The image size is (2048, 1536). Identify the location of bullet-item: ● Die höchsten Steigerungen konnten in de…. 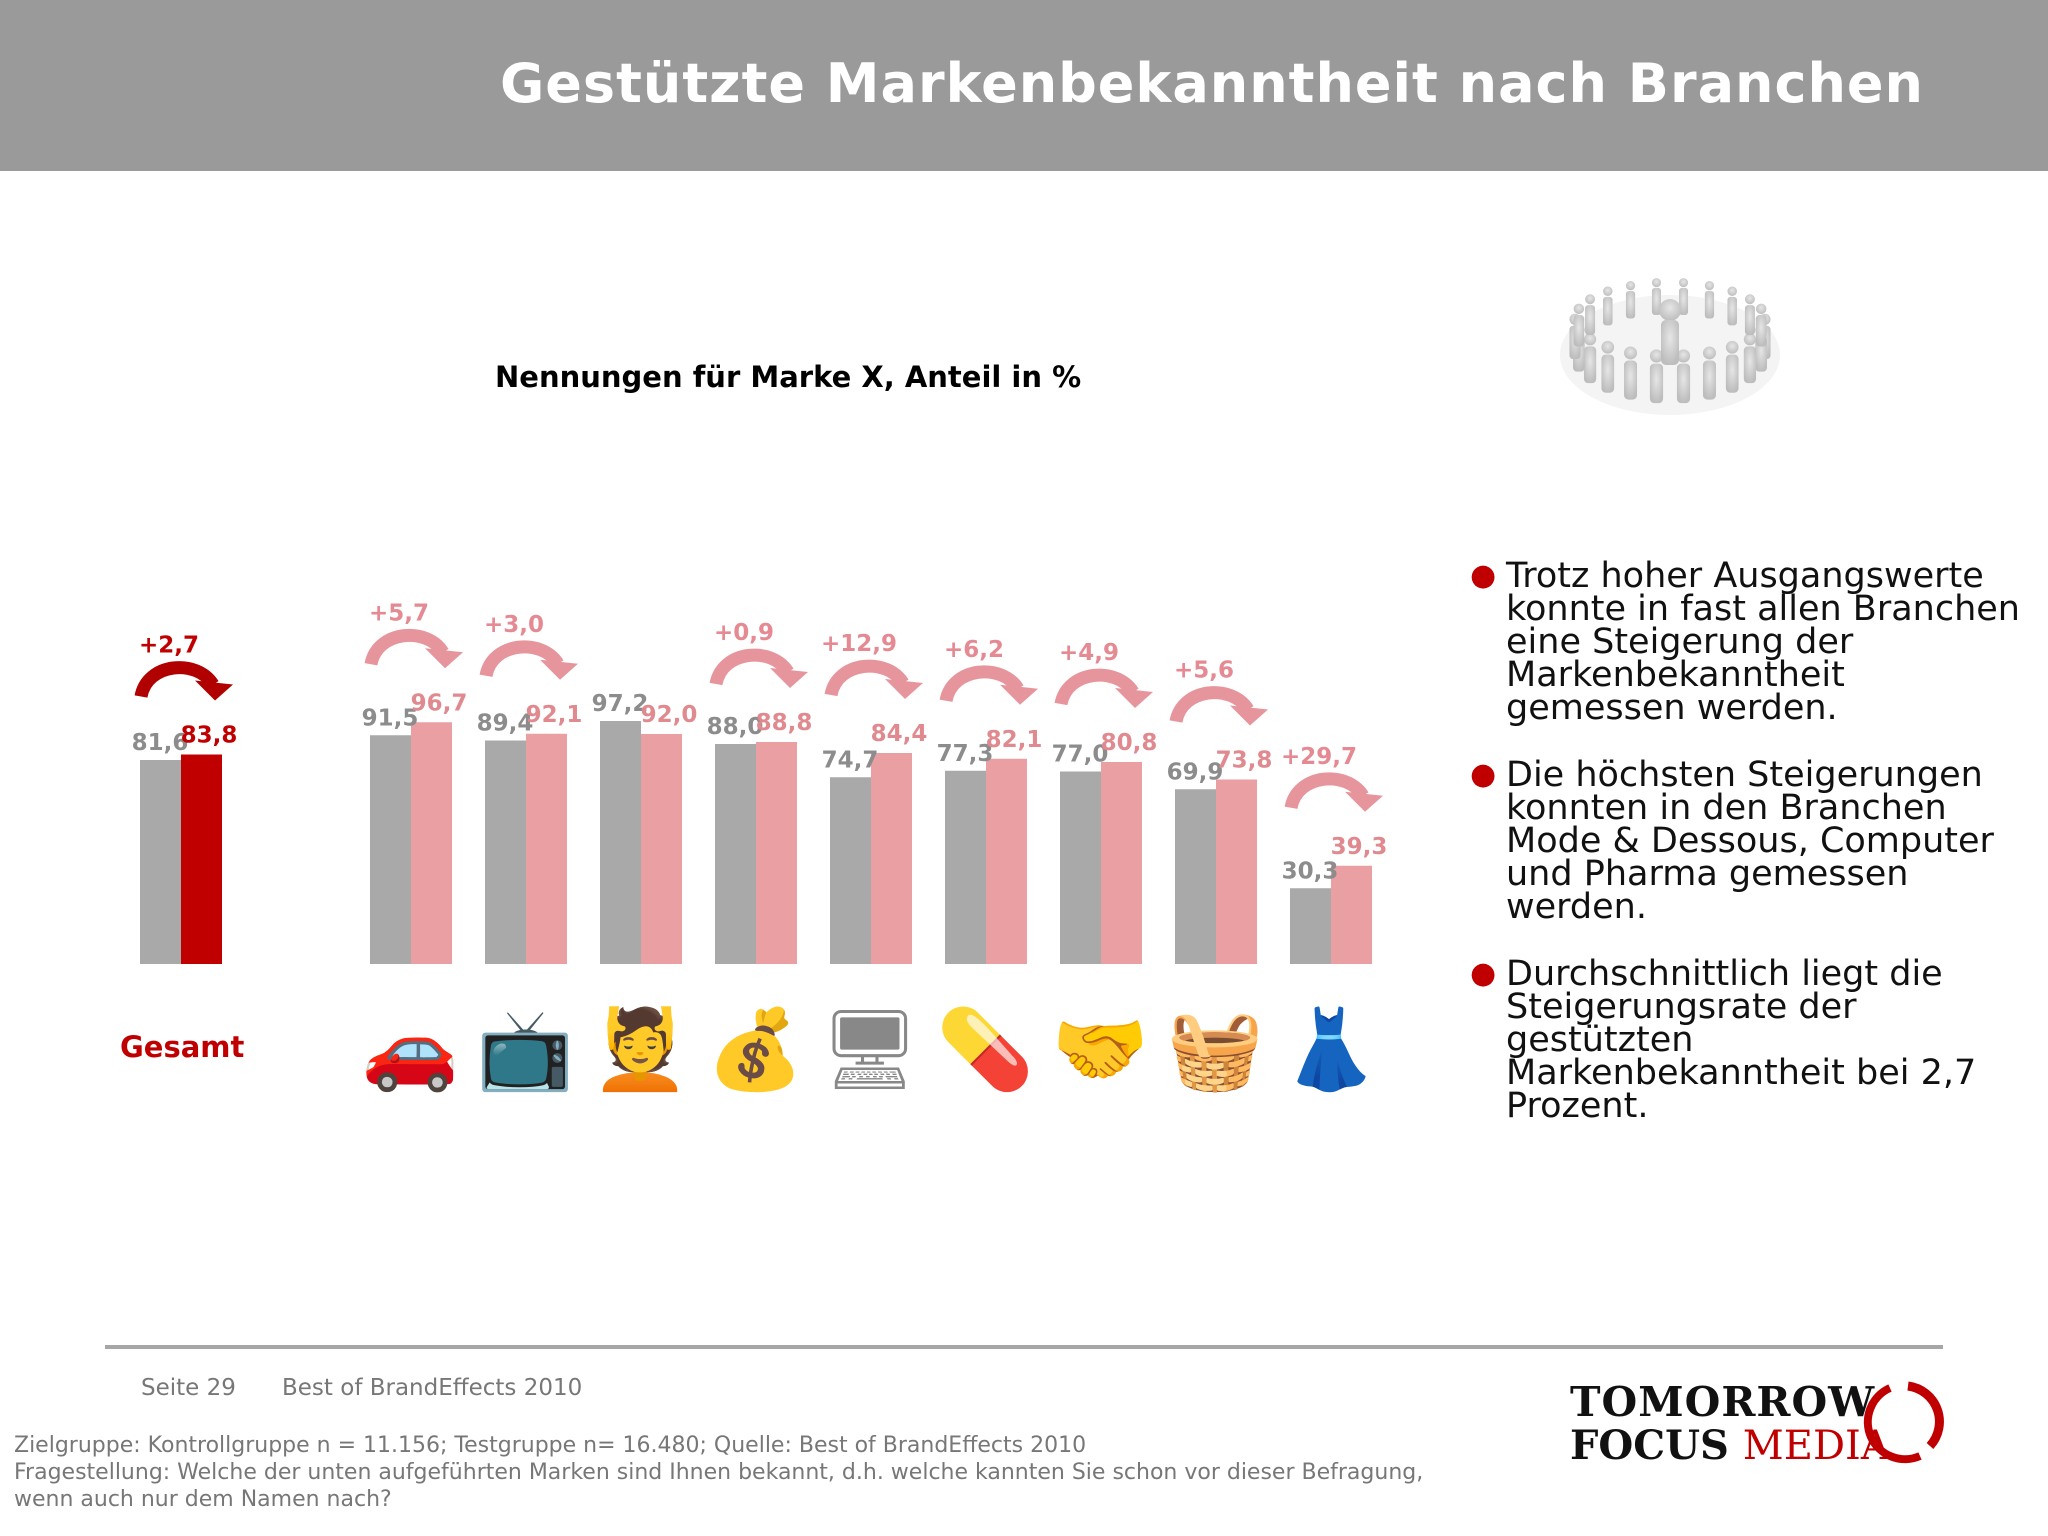
(1750, 841).